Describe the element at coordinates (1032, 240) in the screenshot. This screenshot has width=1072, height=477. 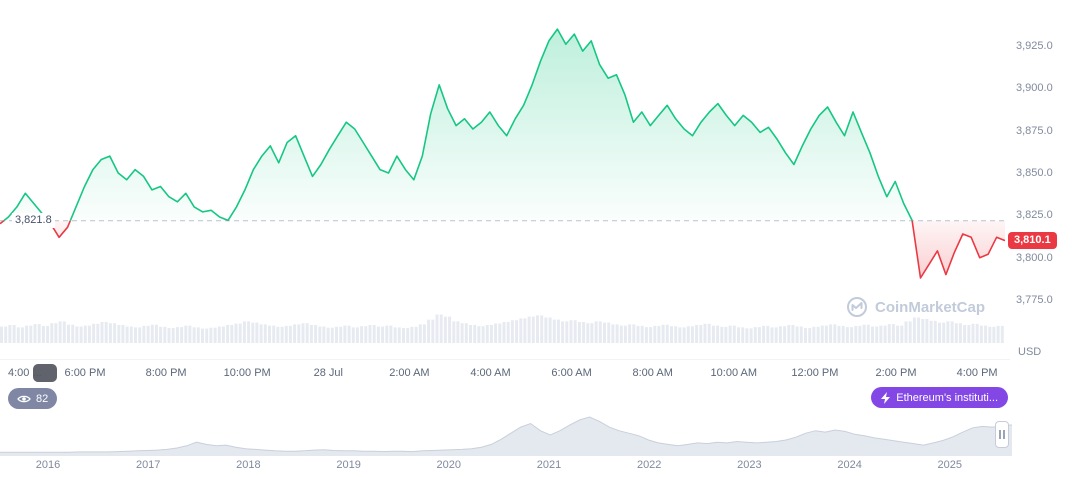
I see `current-price-badge: 3,810.1` at that location.